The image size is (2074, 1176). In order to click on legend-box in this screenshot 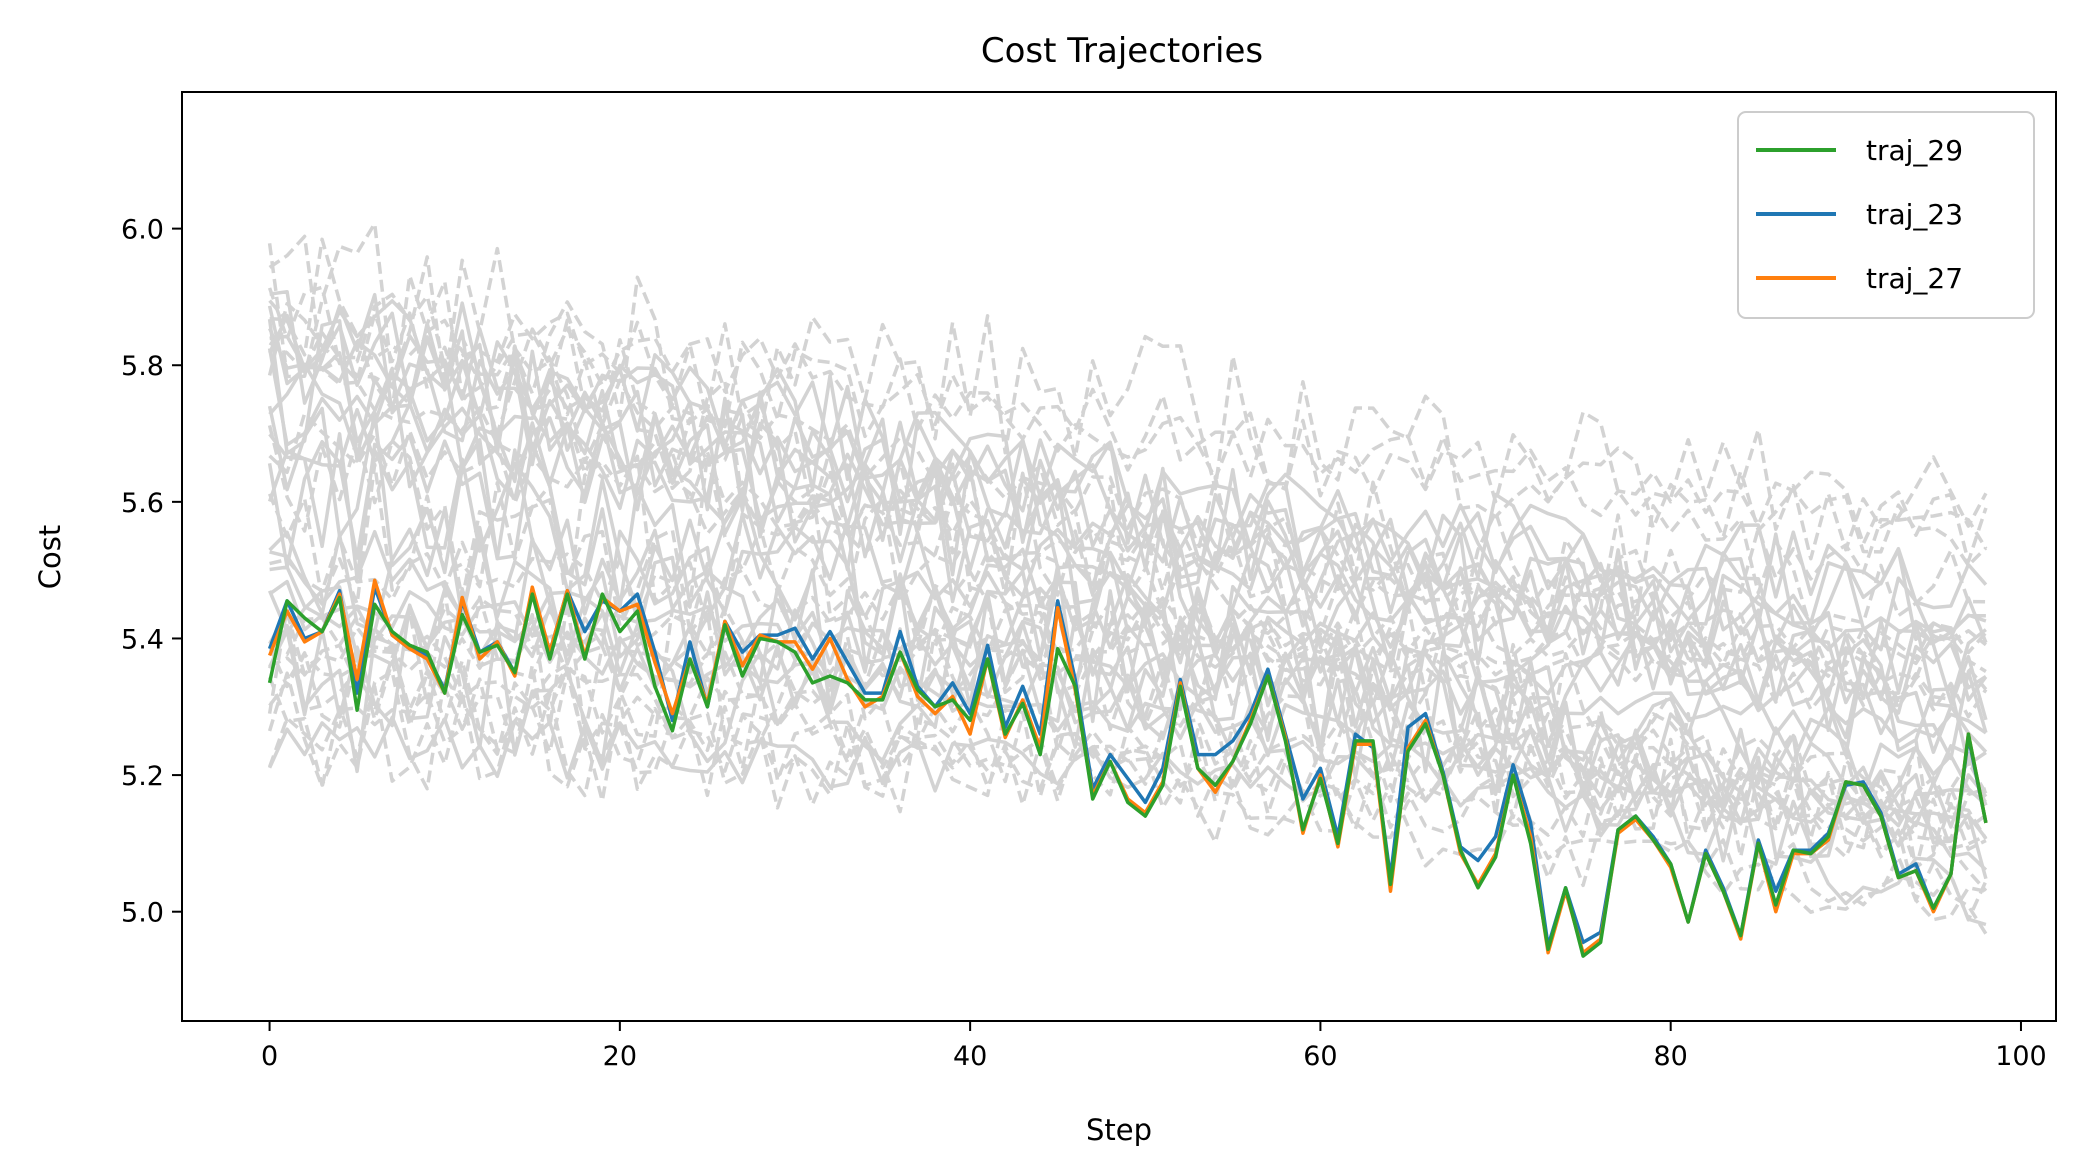, I will do `click(1886, 215)`.